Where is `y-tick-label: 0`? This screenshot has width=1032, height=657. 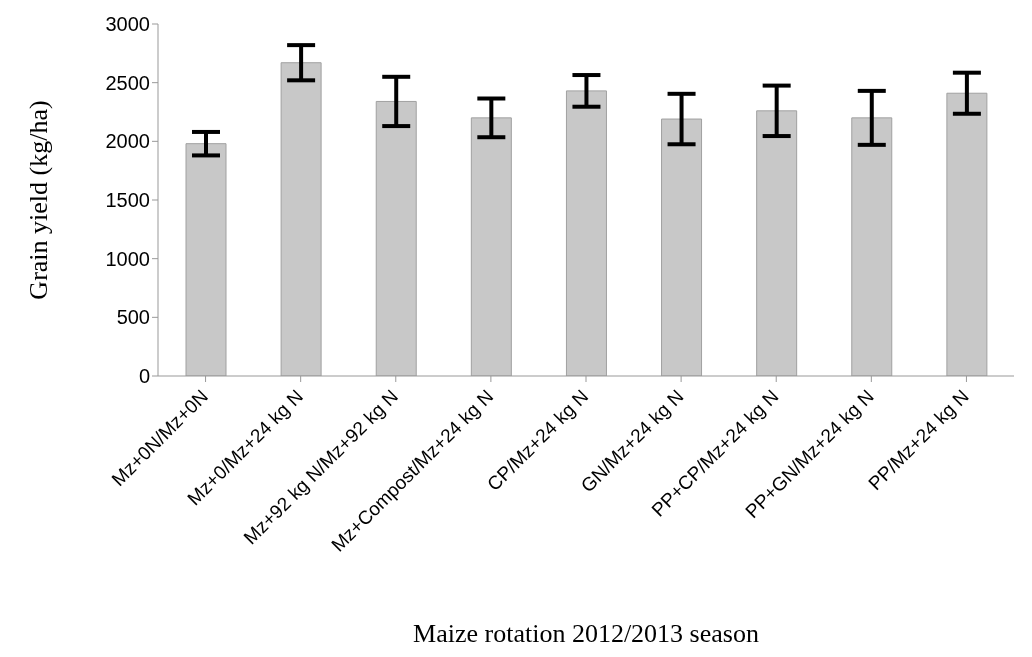
y-tick-label: 0 is located at coordinates (144, 376).